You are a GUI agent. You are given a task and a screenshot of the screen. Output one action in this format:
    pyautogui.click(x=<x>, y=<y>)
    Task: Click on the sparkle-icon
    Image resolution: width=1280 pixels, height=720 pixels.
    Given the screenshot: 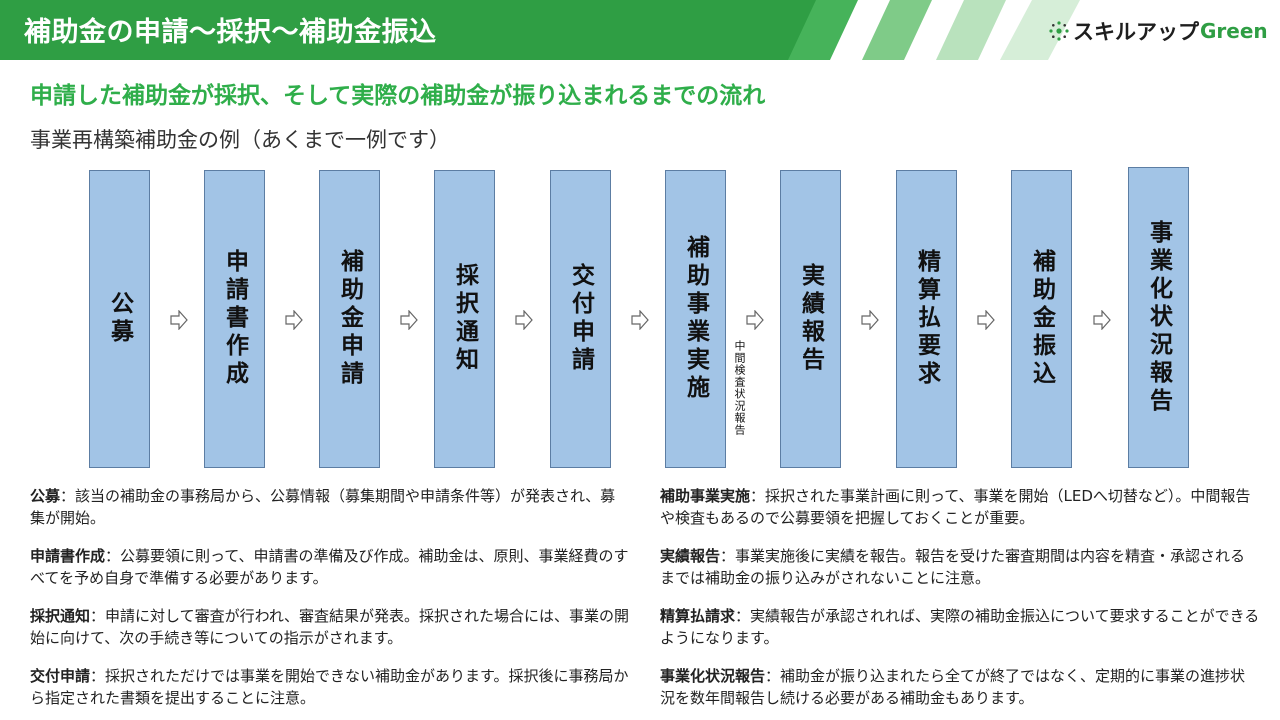 What is the action you would take?
    pyautogui.click(x=1059, y=31)
    